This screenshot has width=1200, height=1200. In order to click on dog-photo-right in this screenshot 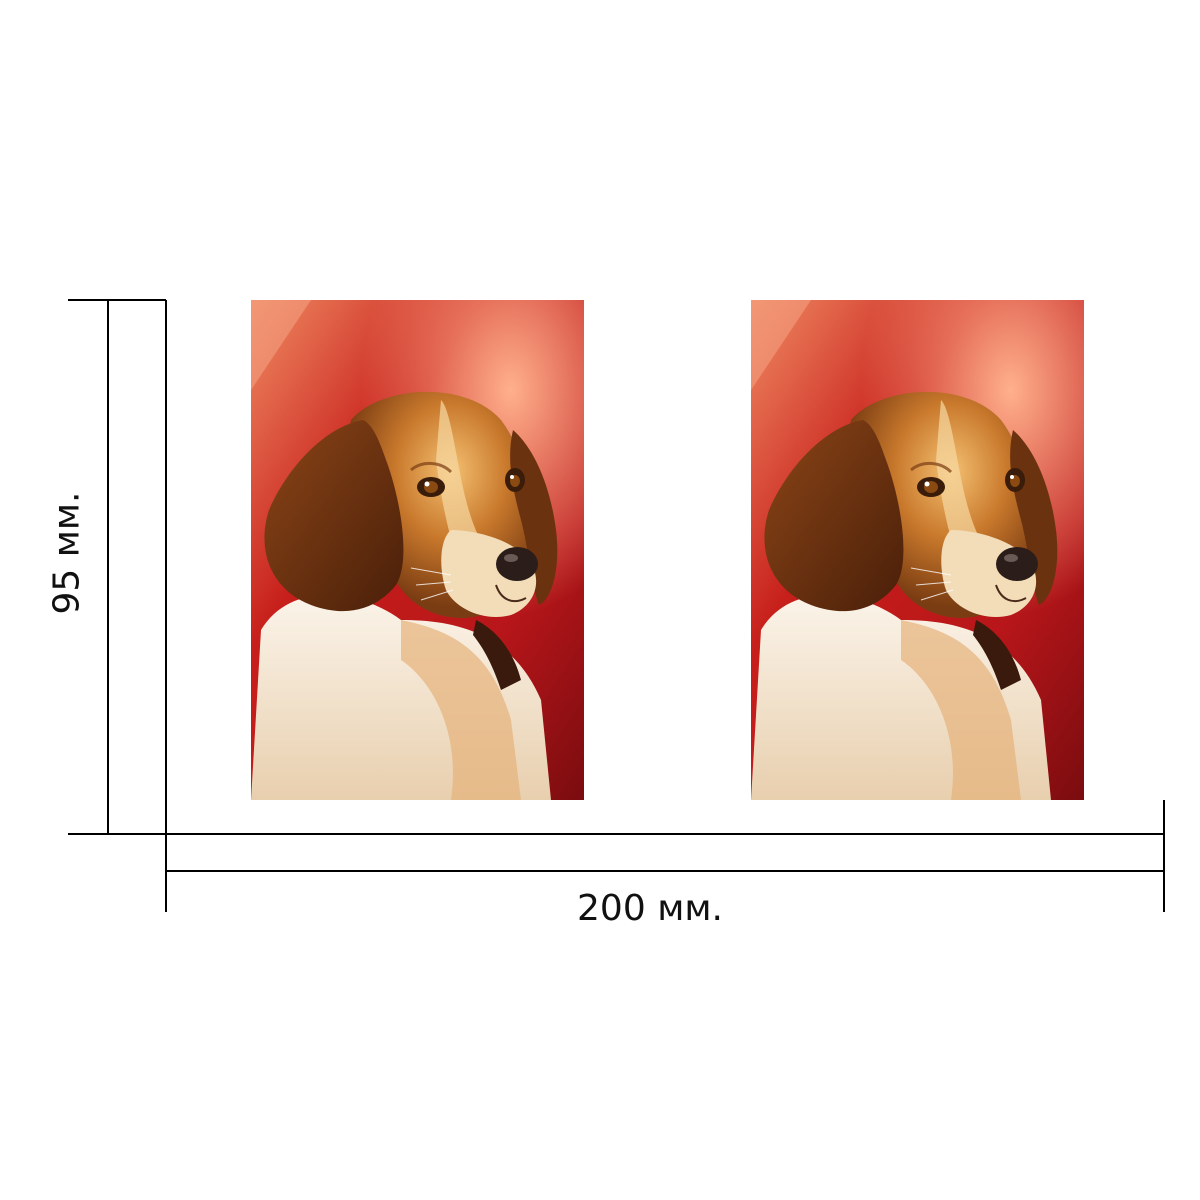, I will do `click(917, 550)`.